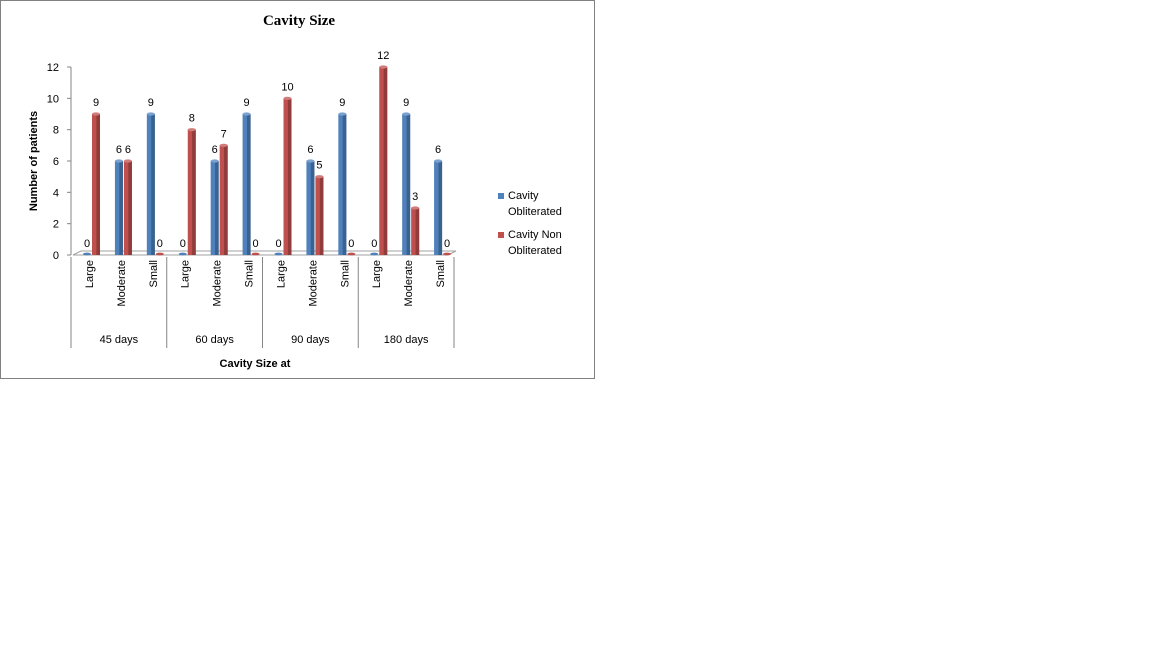 The height and width of the screenshot is (648, 1152). What do you see at coordinates (192, 119) in the screenshot?
I see `data-label: 8` at bounding box center [192, 119].